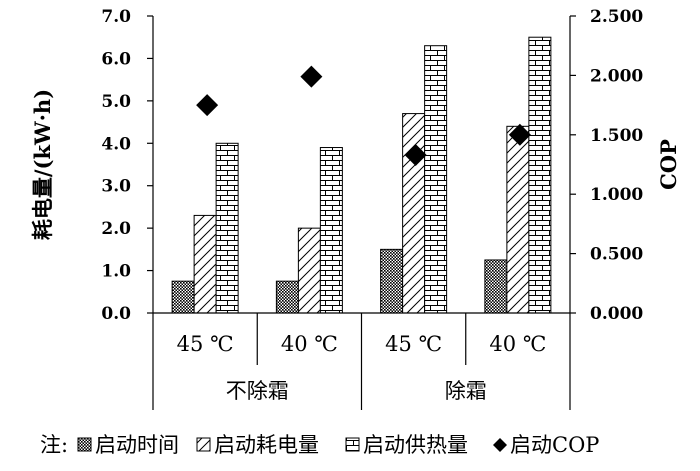 The image size is (700, 471). Describe the element at coordinates (266, 445) in the screenshot. I see `legend-label: 启动耗电量` at that location.